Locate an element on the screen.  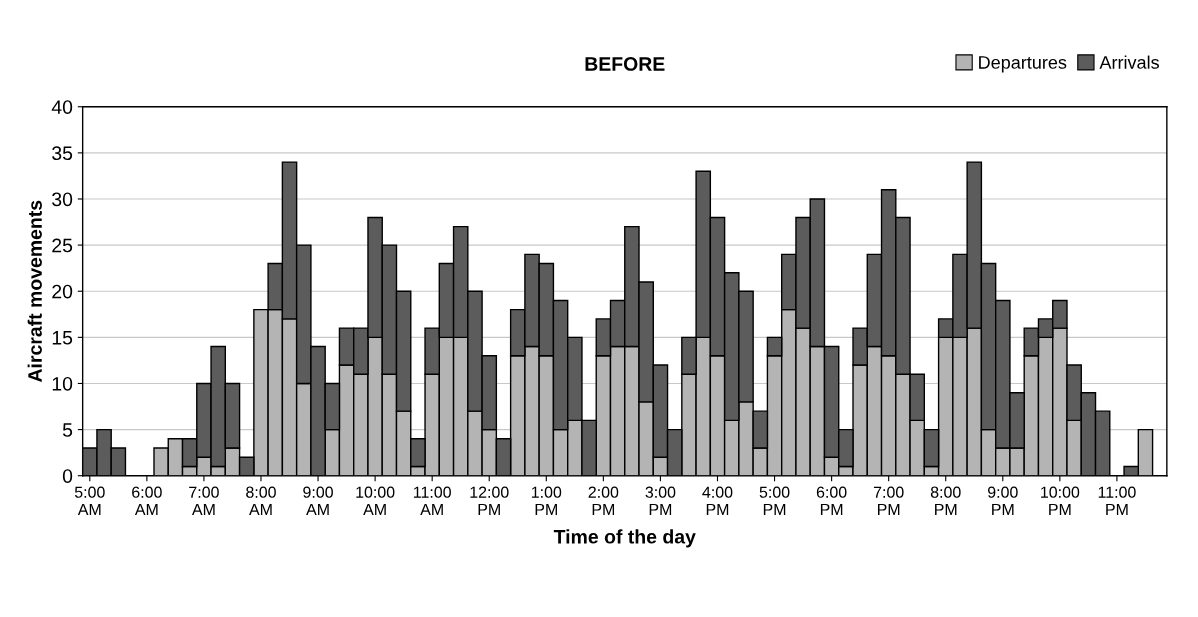
x-tick-label: 9:00 AM is located at coordinates (318, 500).